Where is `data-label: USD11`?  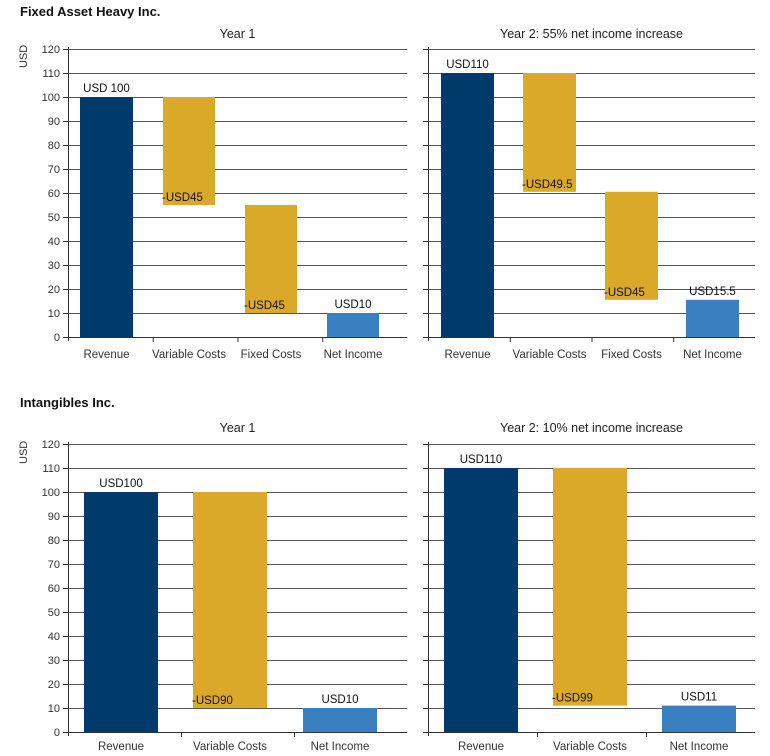
data-label: USD11 is located at coordinates (699, 698).